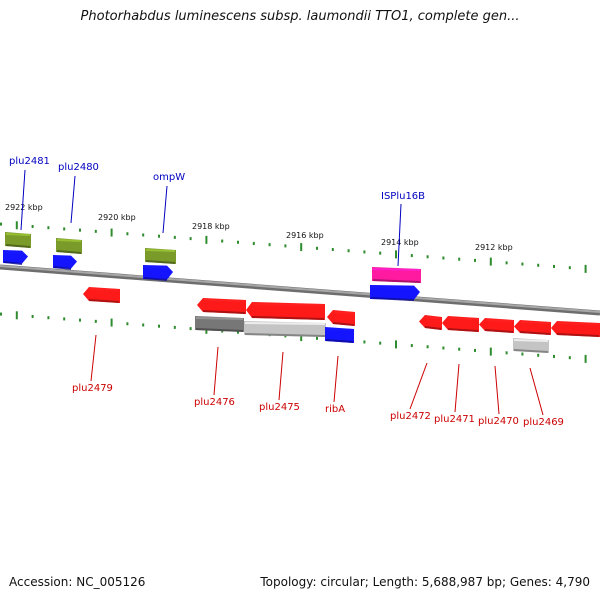 The width and height of the screenshot is (600, 600). Describe the element at coordinates (498, 421) in the screenshot. I see `gene-label: plu2470` at that location.